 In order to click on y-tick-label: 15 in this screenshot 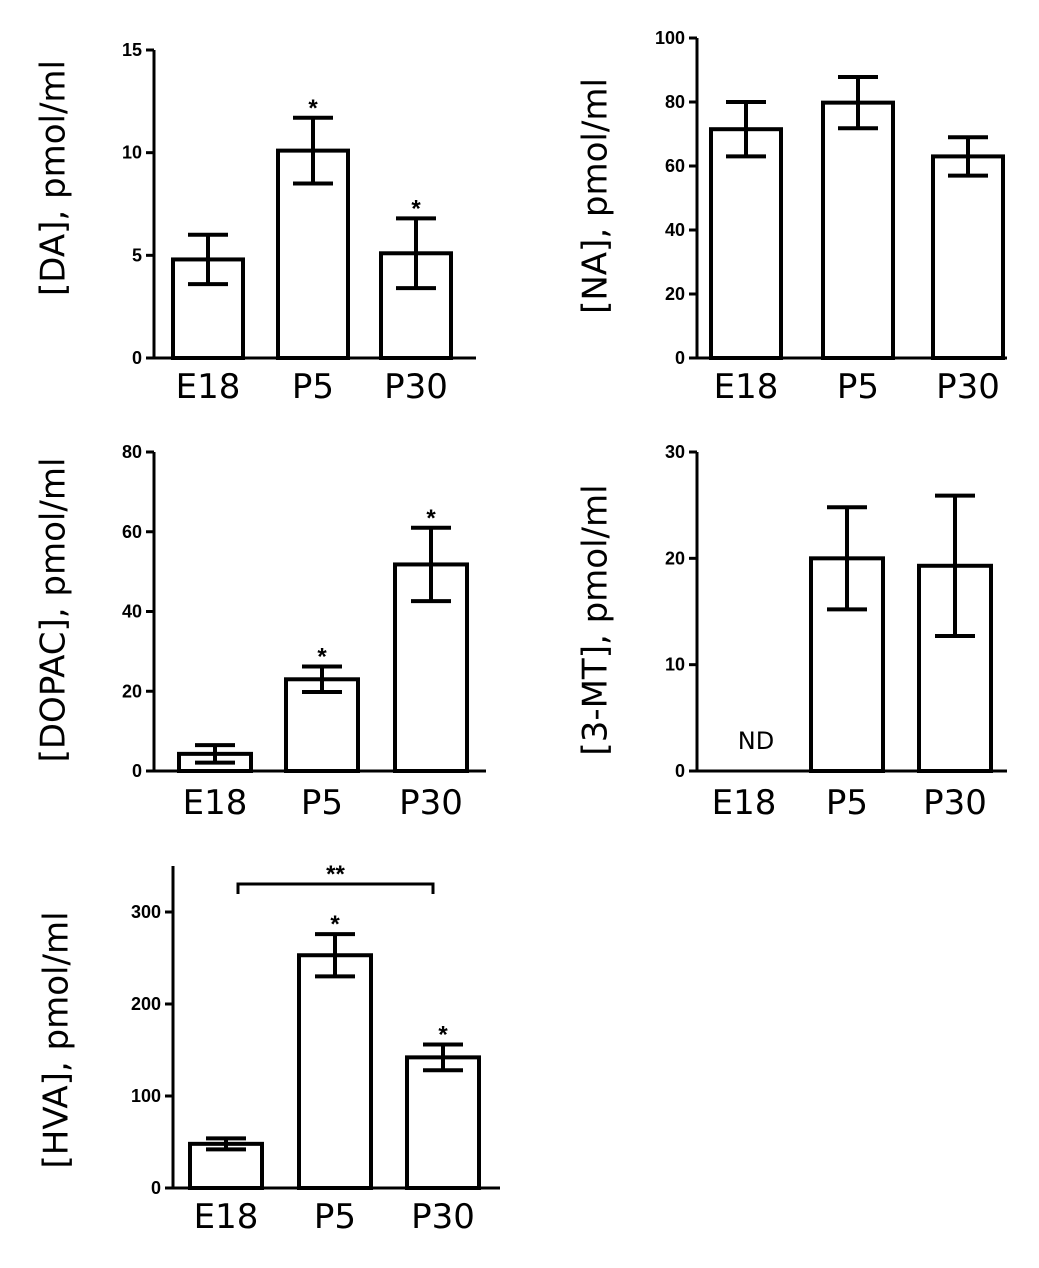, I will do `click(132, 50)`.